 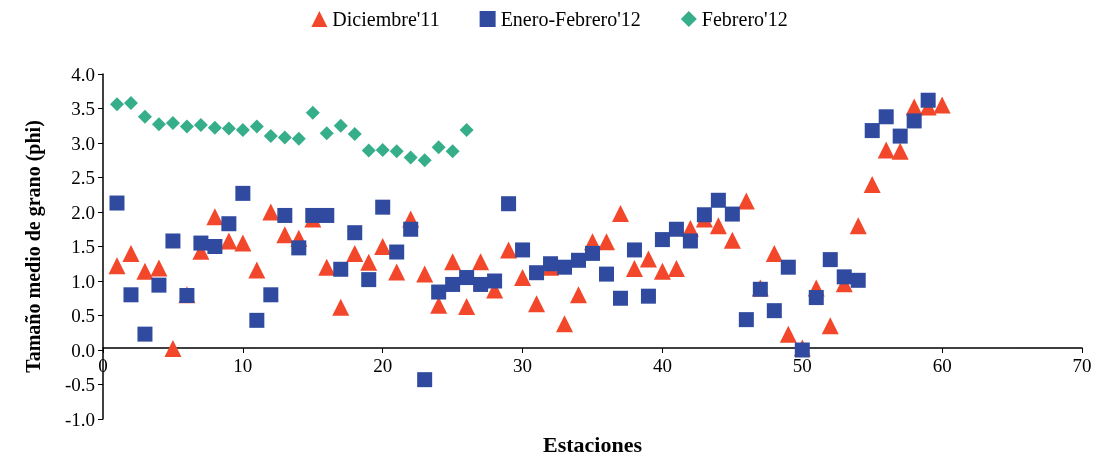 What do you see at coordinates (83, 350) in the screenshot?
I see `y-tick-label: 0.0` at bounding box center [83, 350].